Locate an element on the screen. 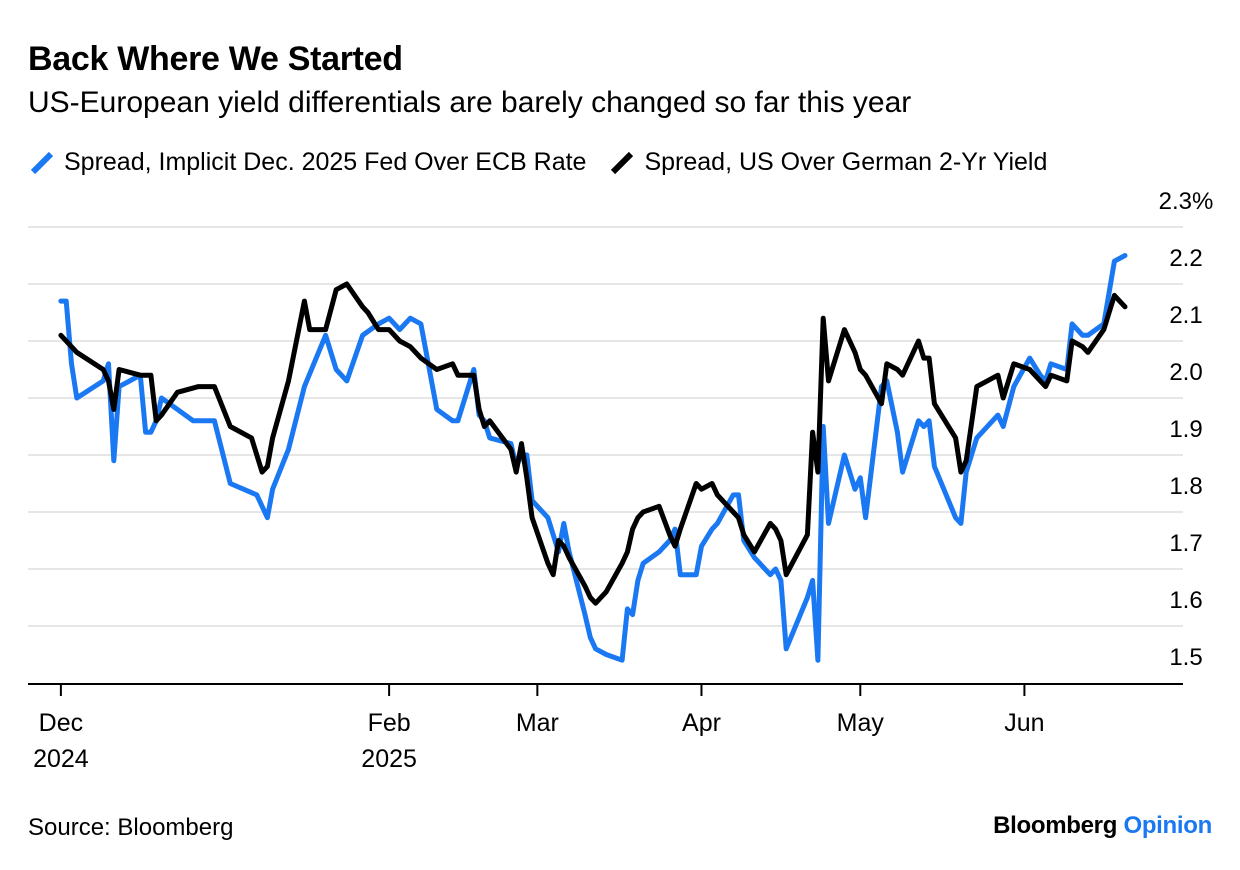 Image resolution: width=1240 pixels, height=870 pixels. legend-item-us-german: Spread, US Over German 2-Yr Yield is located at coordinates (827, 162).